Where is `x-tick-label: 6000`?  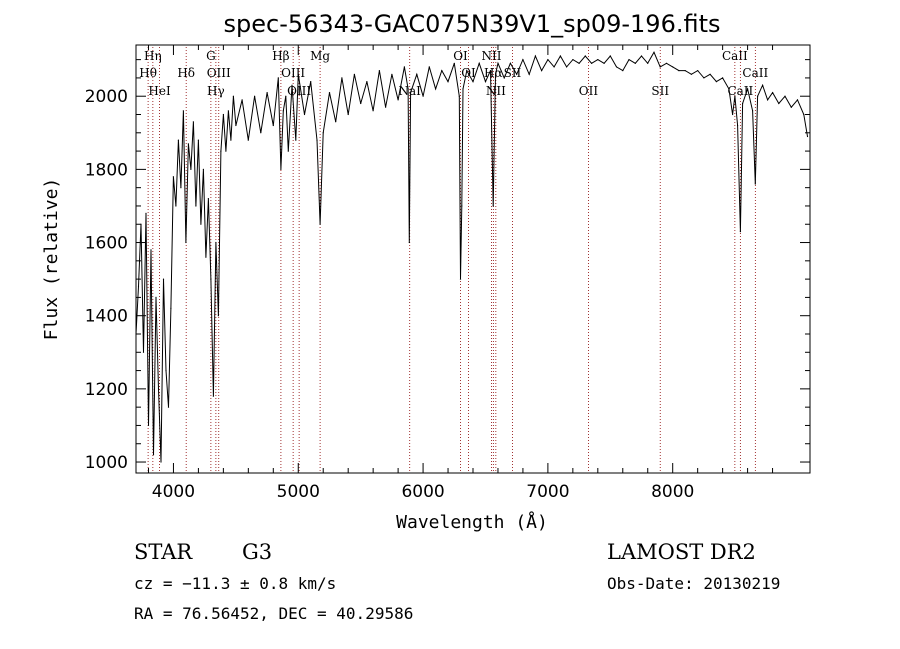 x-tick-label: 6000 is located at coordinates (422, 492).